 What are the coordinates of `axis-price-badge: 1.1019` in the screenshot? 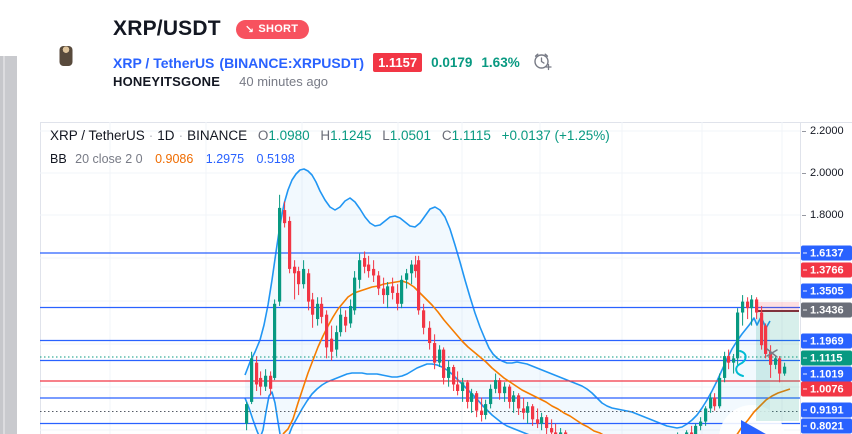 It's located at (826, 374).